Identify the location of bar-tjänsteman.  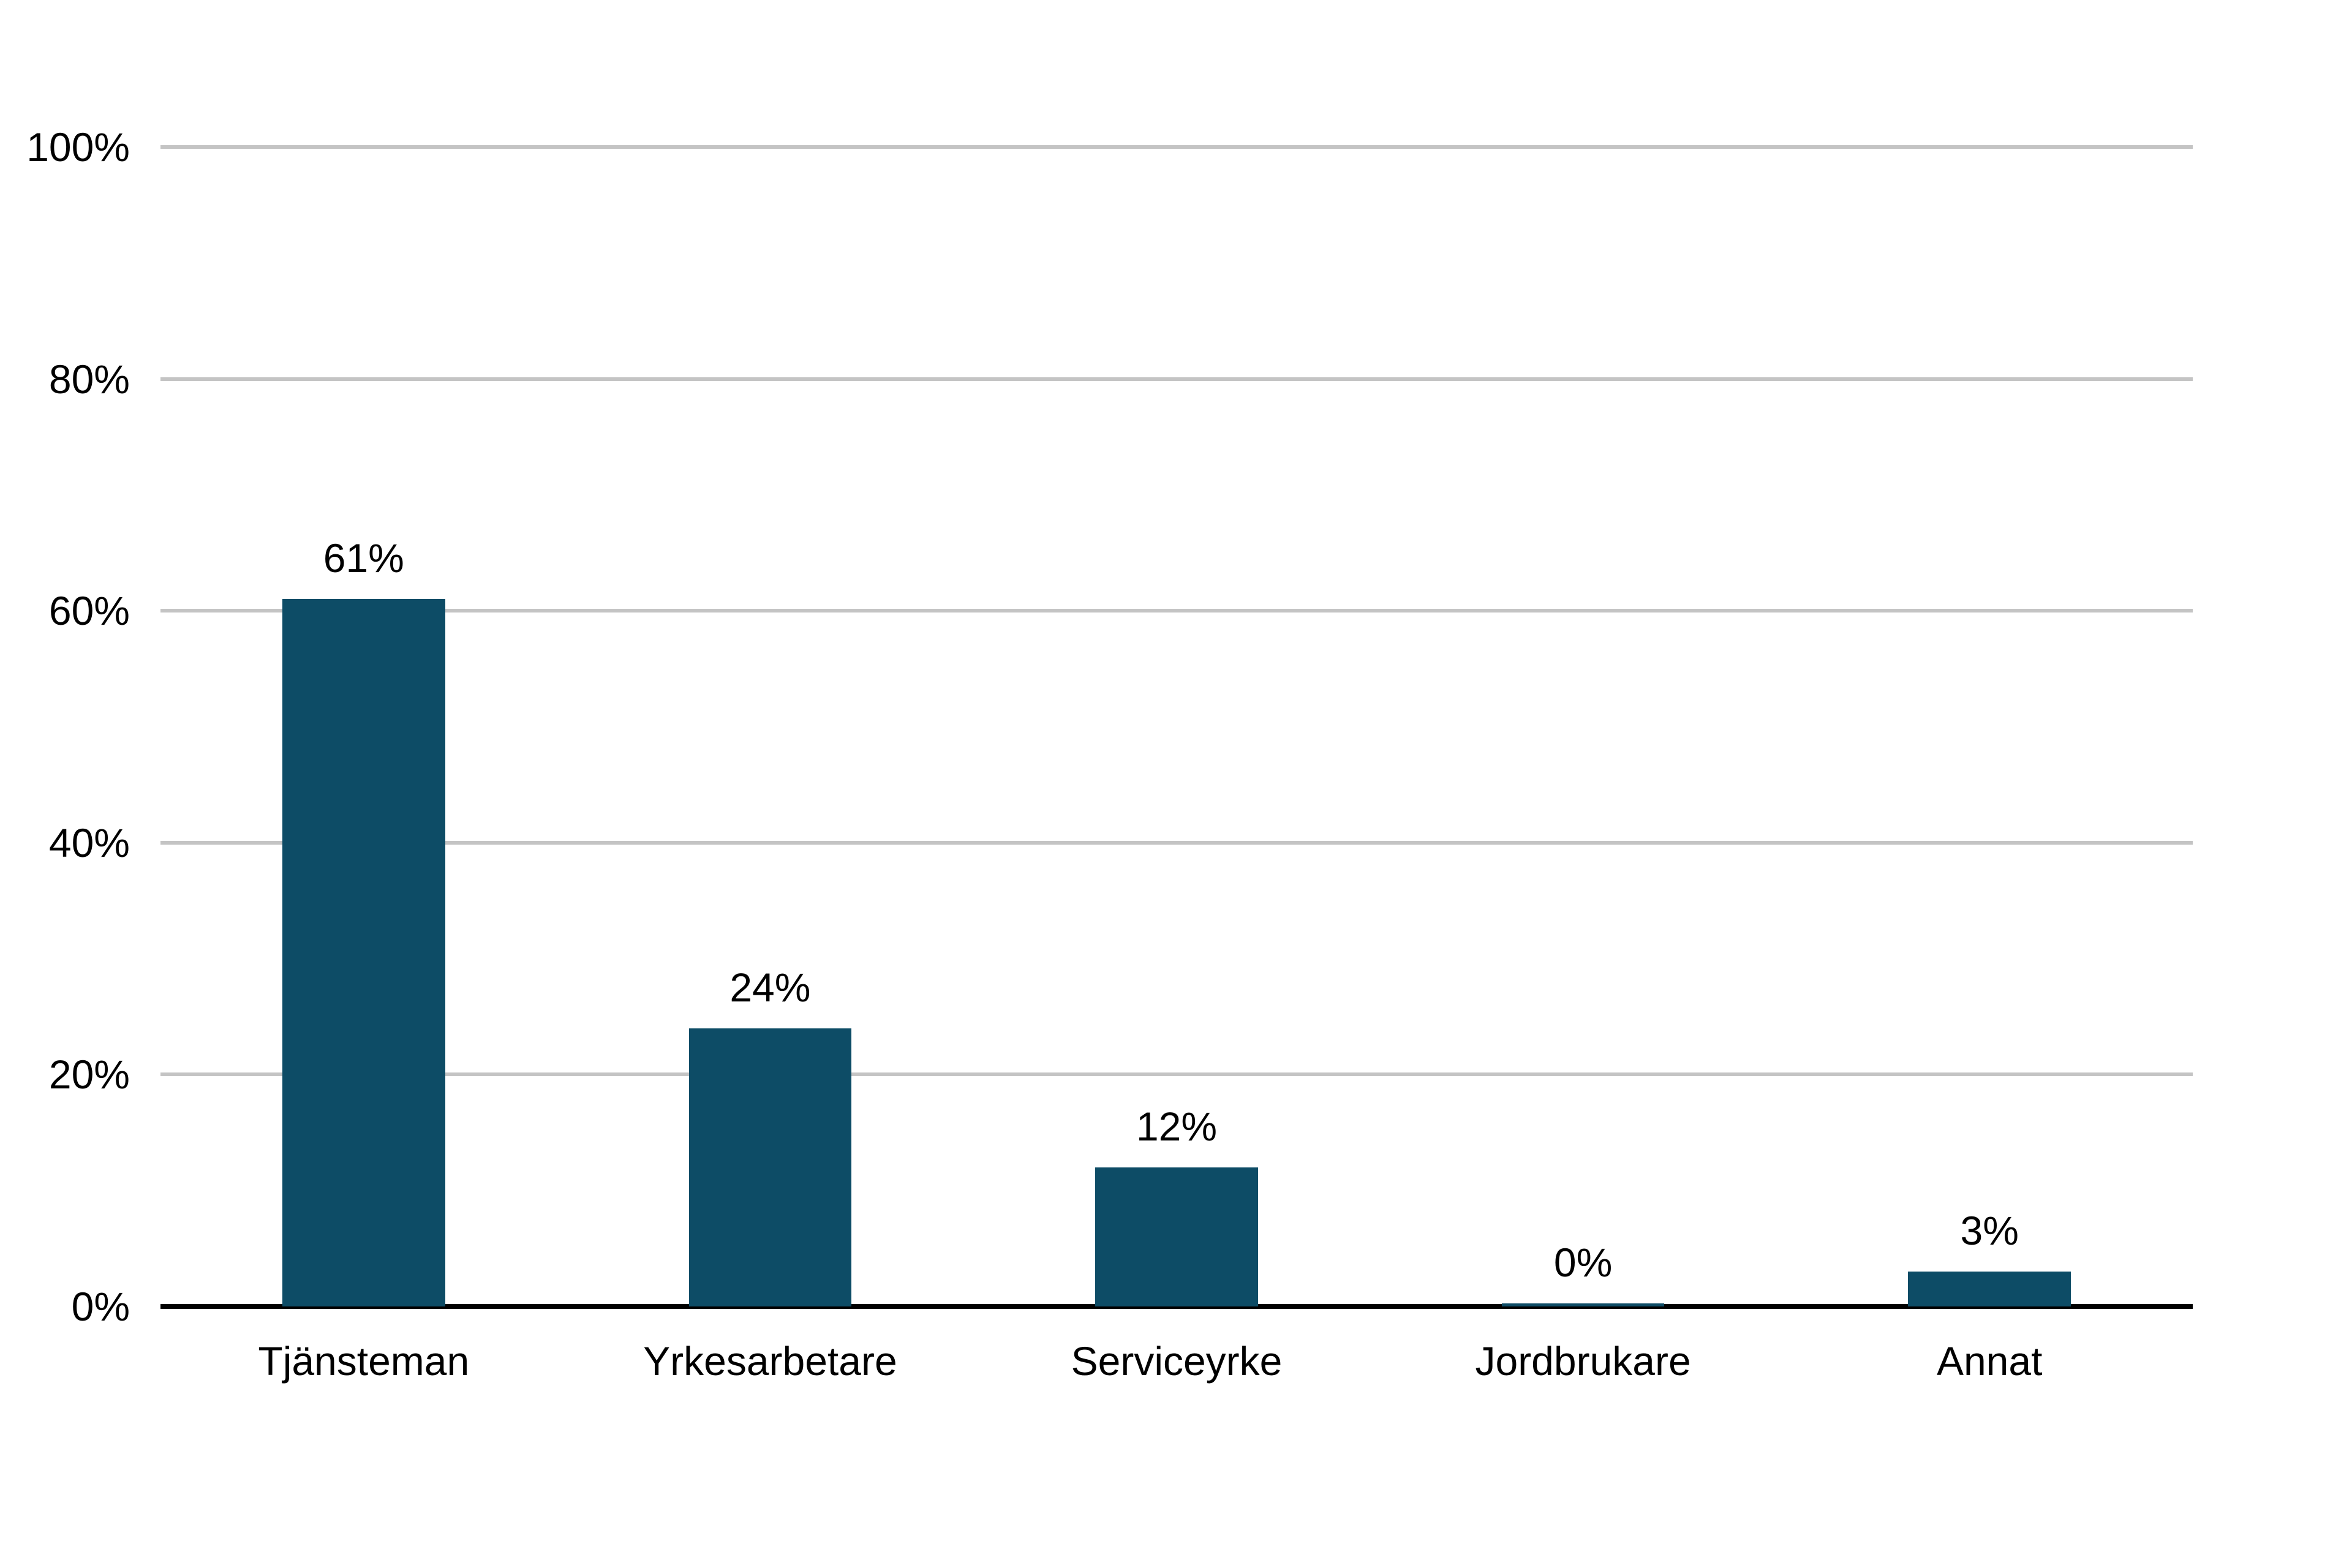
(364, 952).